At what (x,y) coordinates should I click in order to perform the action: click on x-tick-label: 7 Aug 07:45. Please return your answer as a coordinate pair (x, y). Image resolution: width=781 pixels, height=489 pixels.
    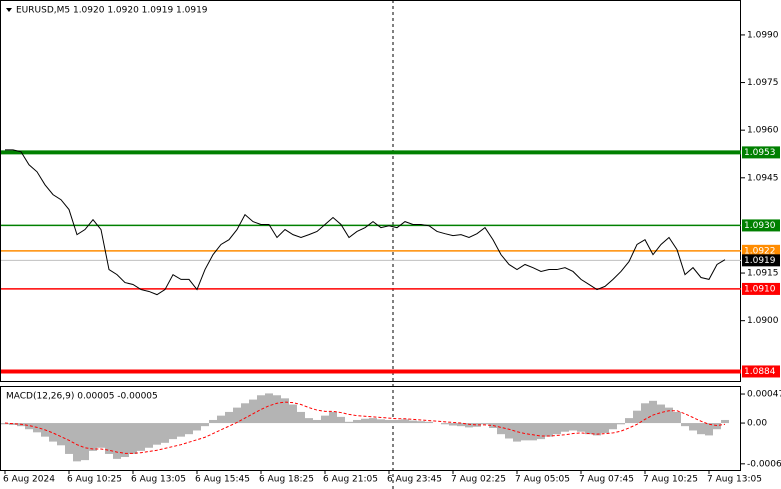
    Looking at the image, I should click on (606, 480).